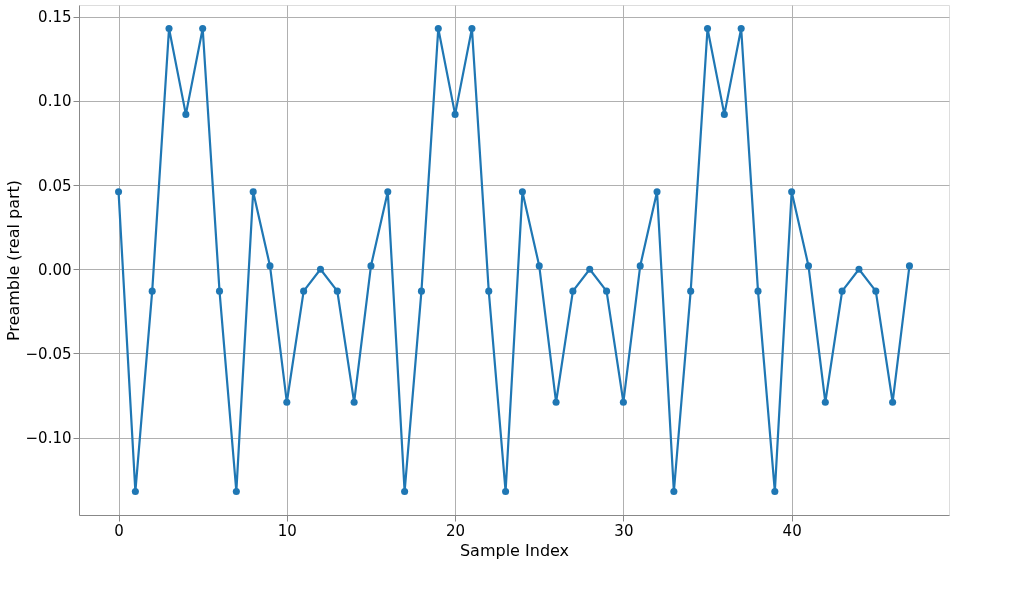  I want to click on x-tick-label: 20, so click(456, 530).